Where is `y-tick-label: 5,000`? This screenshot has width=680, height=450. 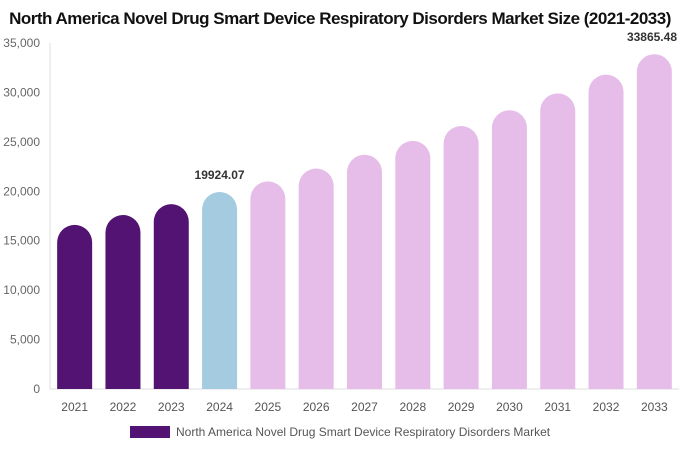
y-tick-label: 5,000 is located at coordinates (25, 340).